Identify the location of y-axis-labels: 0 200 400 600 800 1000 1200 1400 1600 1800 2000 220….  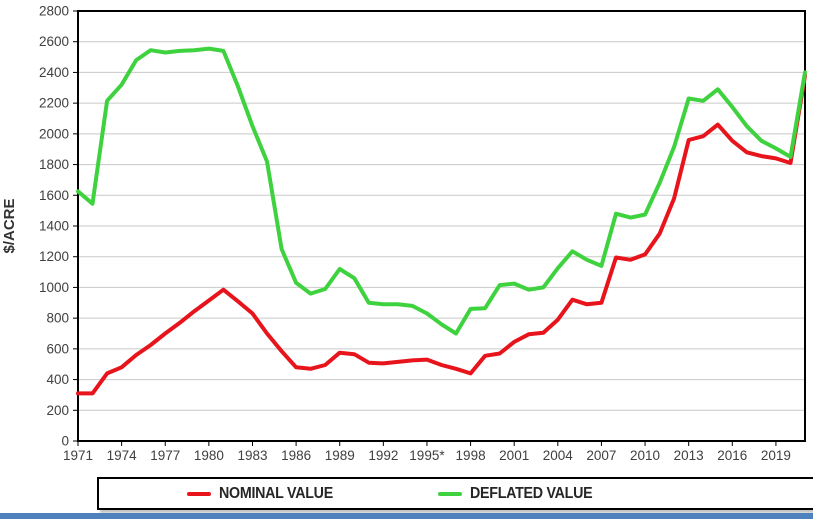
(54, 226).